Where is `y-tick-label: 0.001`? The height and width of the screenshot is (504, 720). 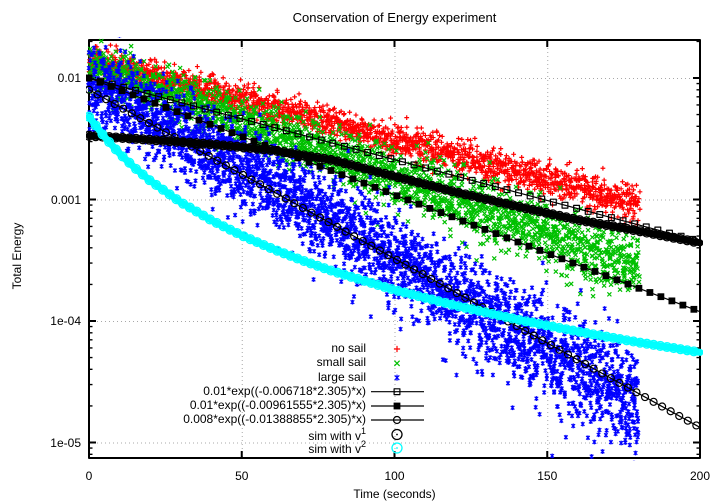
y-tick-label: 0.001 is located at coordinates (65, 199).